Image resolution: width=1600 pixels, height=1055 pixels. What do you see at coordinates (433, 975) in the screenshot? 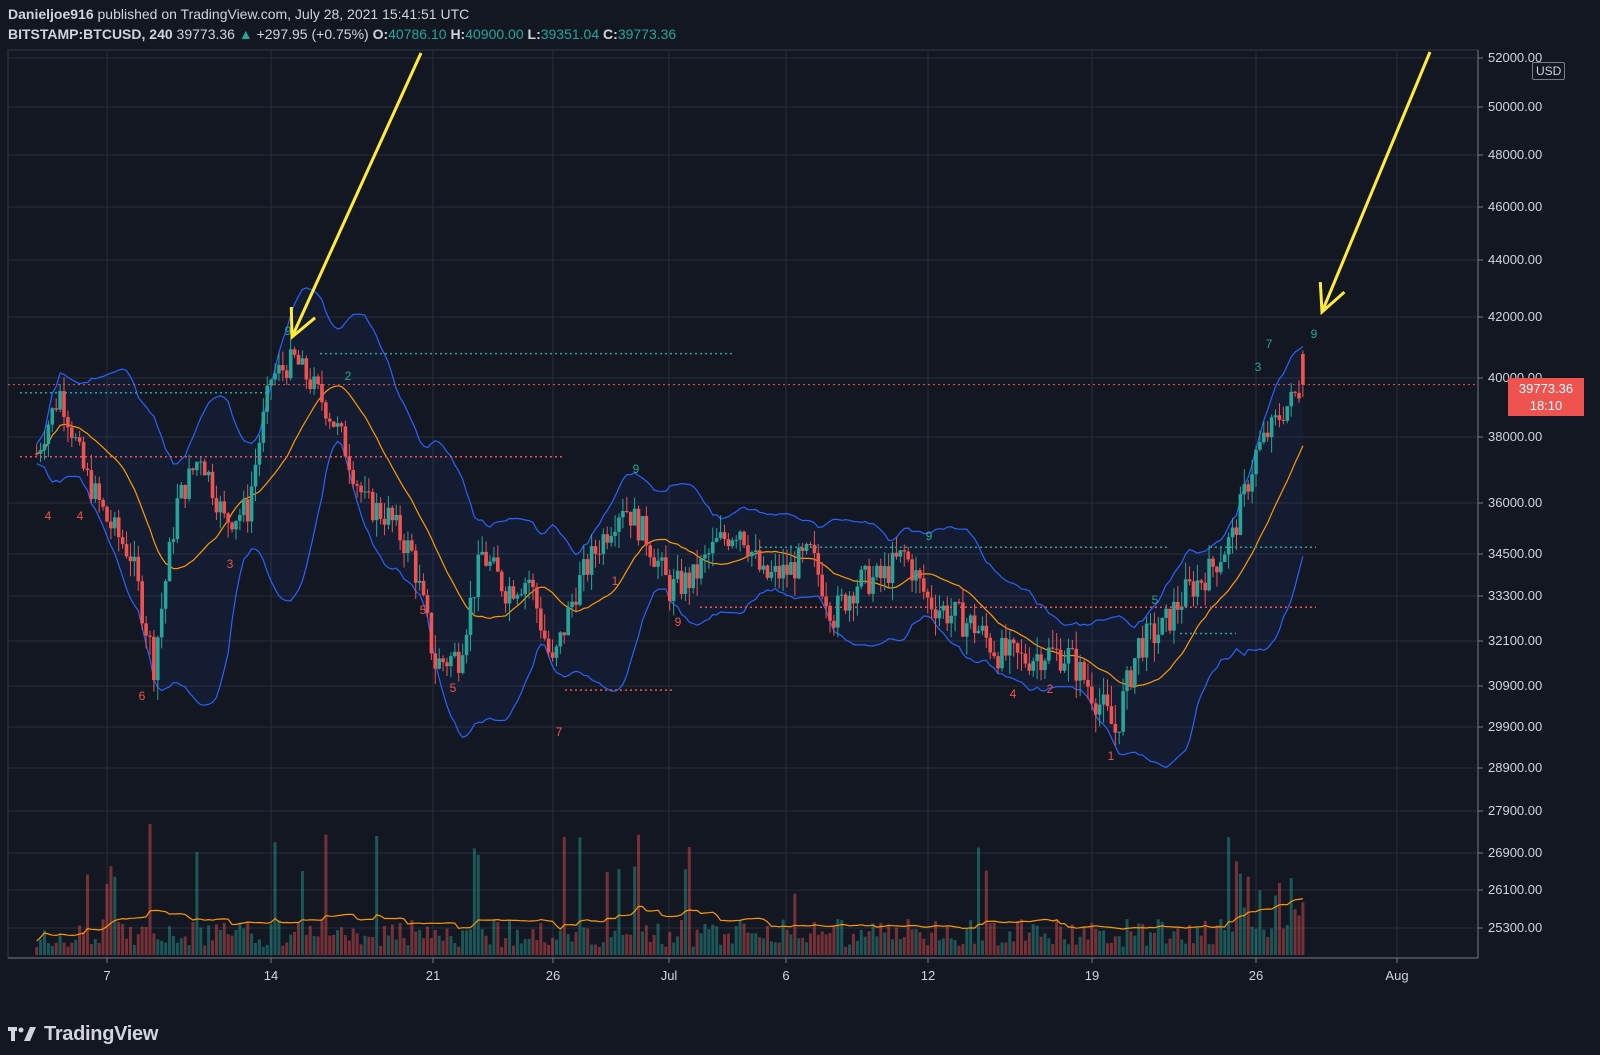
I see `time-tick-label: 21` at bounding box center [433, 975].